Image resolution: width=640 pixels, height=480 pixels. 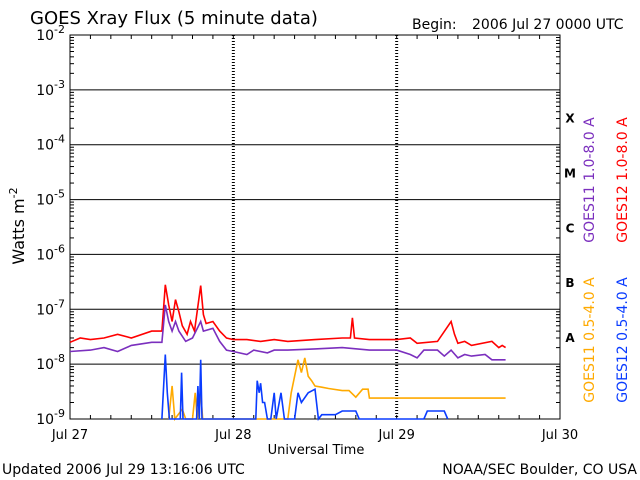 I want to click on y-tick-label: 10⁻⁷, so click(x=50, y=307).